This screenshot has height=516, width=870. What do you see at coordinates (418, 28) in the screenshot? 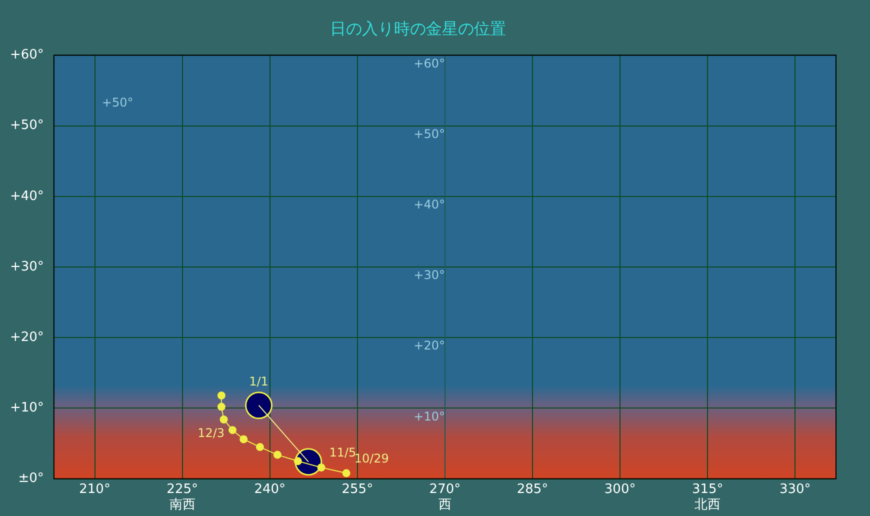
I see `chart-title: 日の入り時の金星の位置` at bounding box center [418, 28].